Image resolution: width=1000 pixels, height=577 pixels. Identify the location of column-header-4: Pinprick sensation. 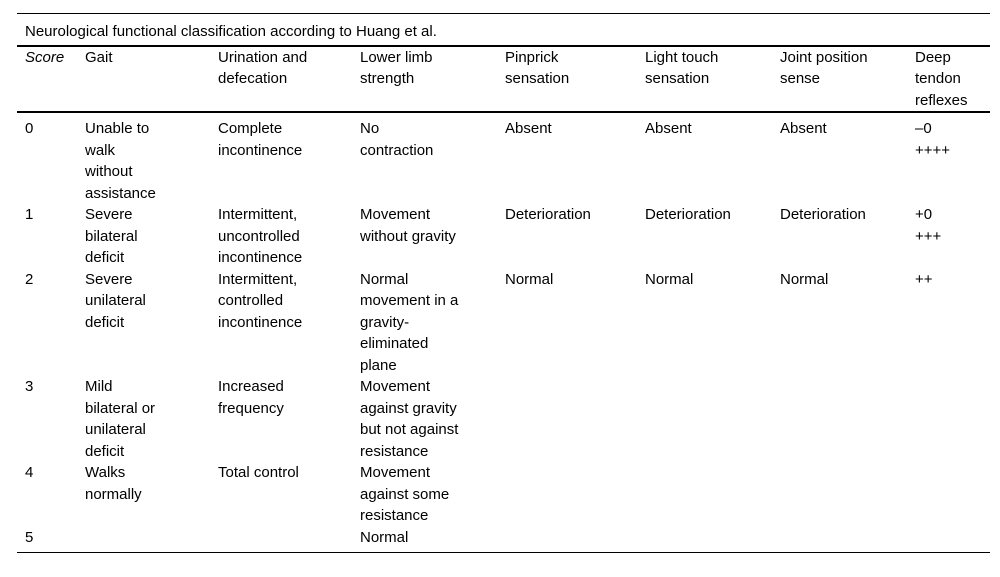
(575, 79).